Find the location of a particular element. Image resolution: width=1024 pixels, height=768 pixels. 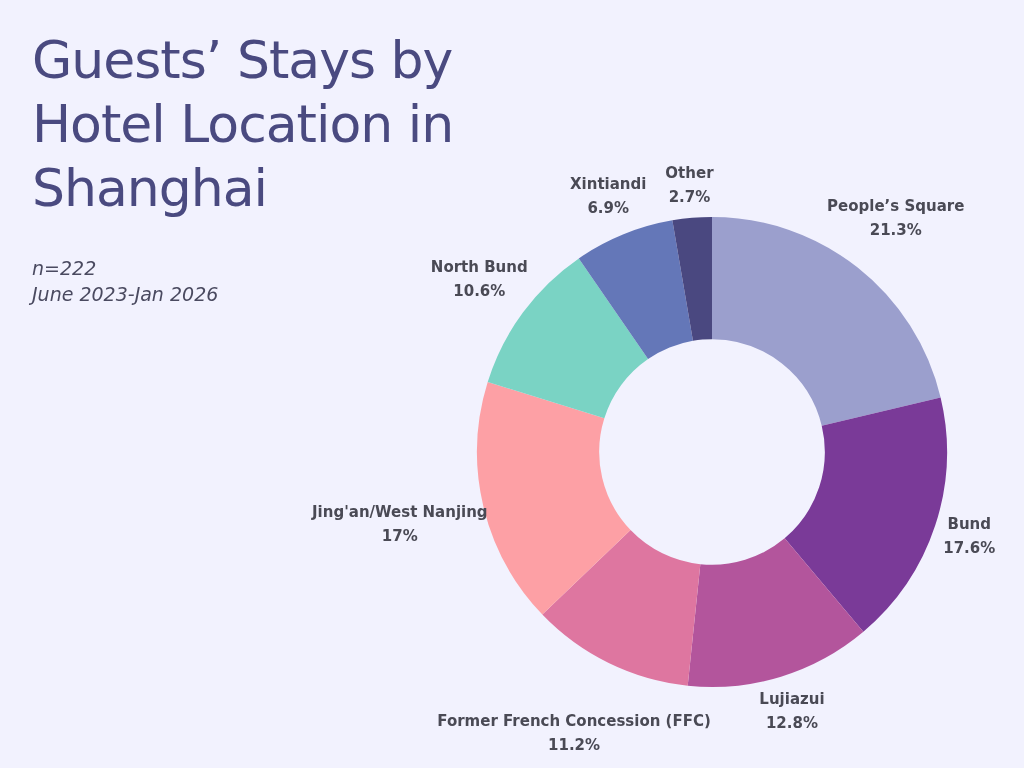

slice-label: Other is located at coordinates (690, 173).